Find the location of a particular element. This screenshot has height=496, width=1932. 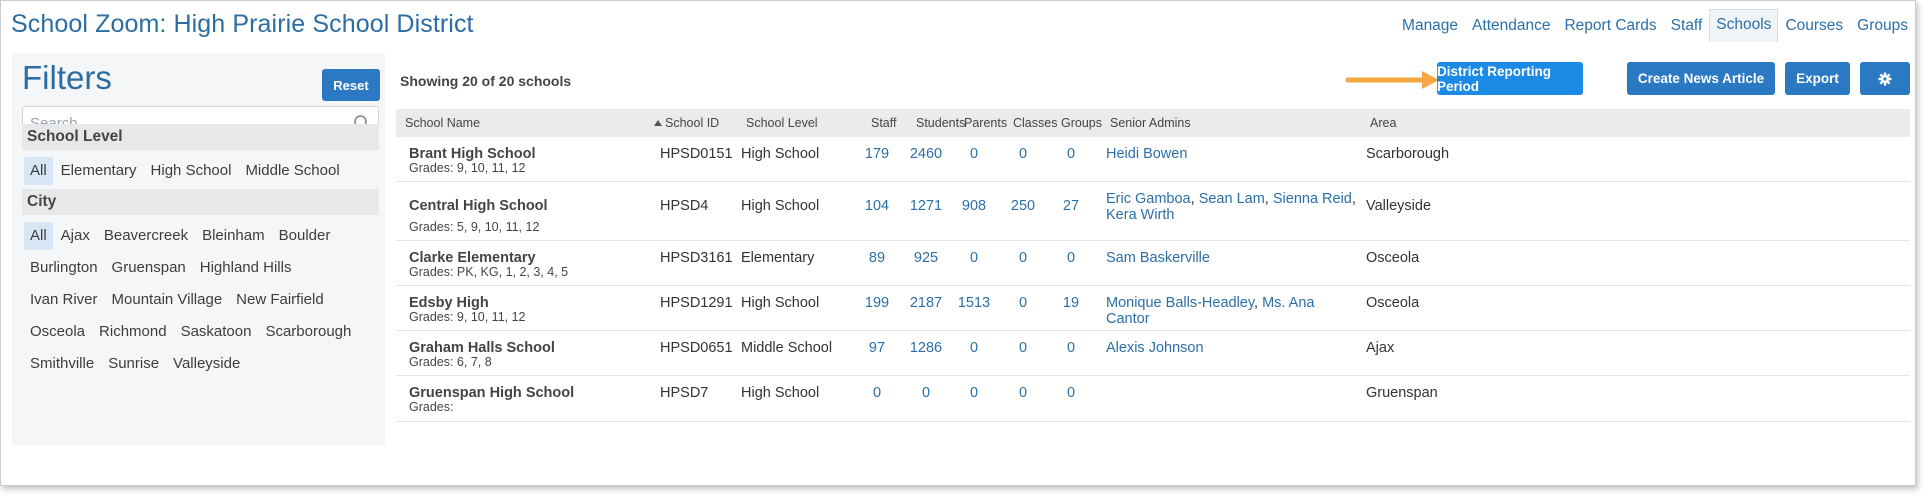

col-parents: Parents is located at coordinates (986, 123).